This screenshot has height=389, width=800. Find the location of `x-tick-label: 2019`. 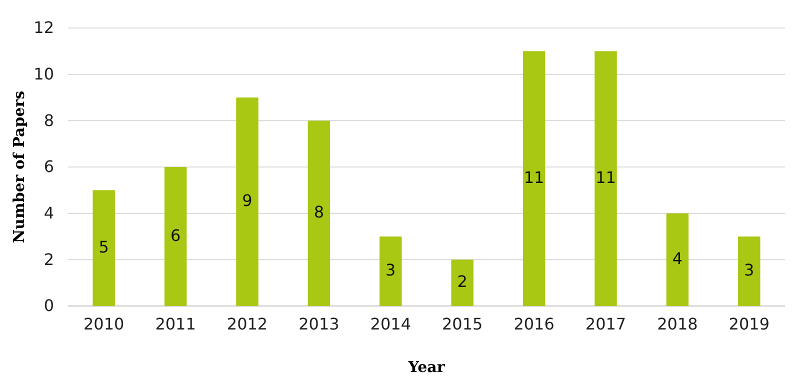

x-tick-label: 2019 is located at coordinates (749, 324).